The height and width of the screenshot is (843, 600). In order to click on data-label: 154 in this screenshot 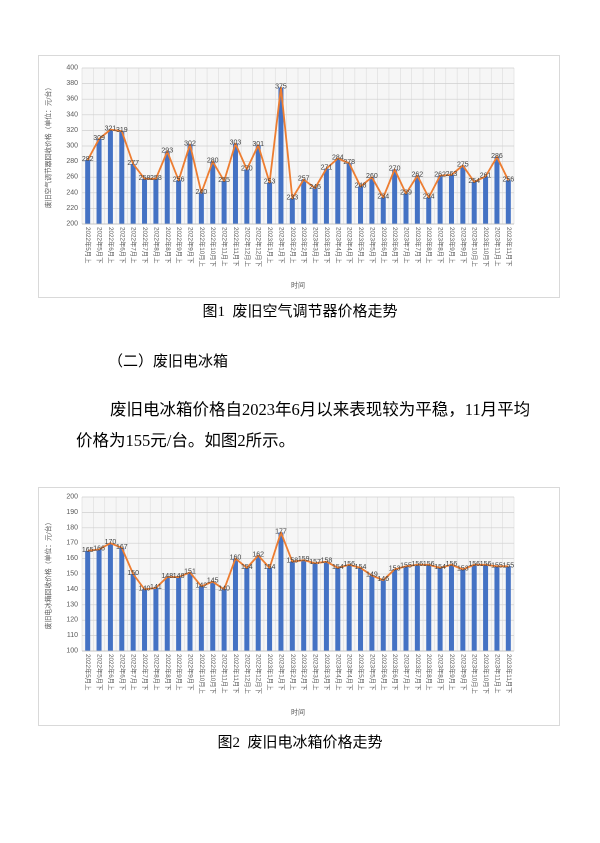, I will do `click(270, 567)`.